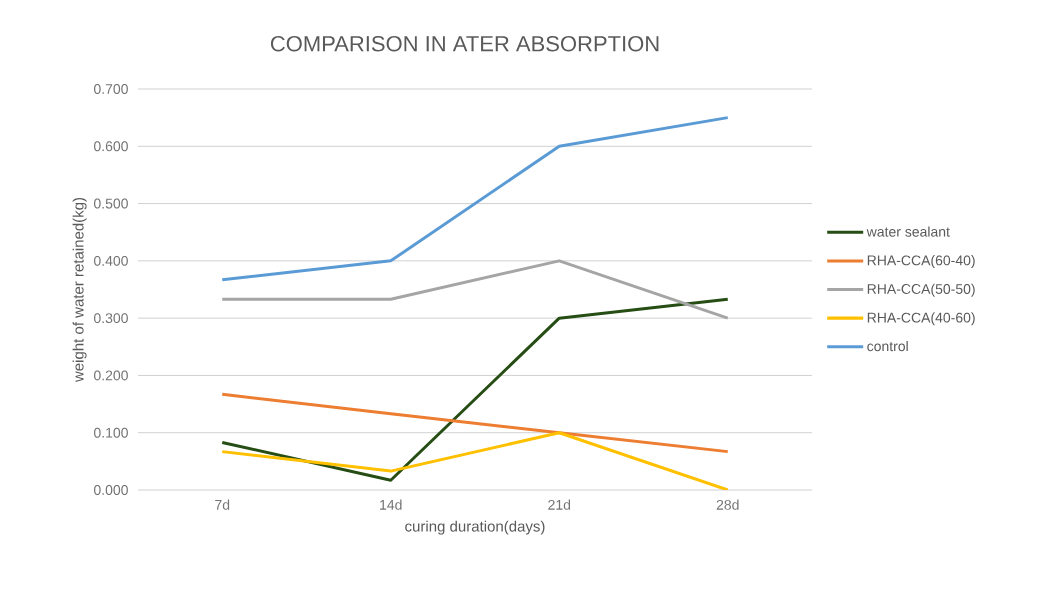  Describe the element at coordinates (110, 89) in the screenshot. I see `y-tick-label: 0.700` at that location.